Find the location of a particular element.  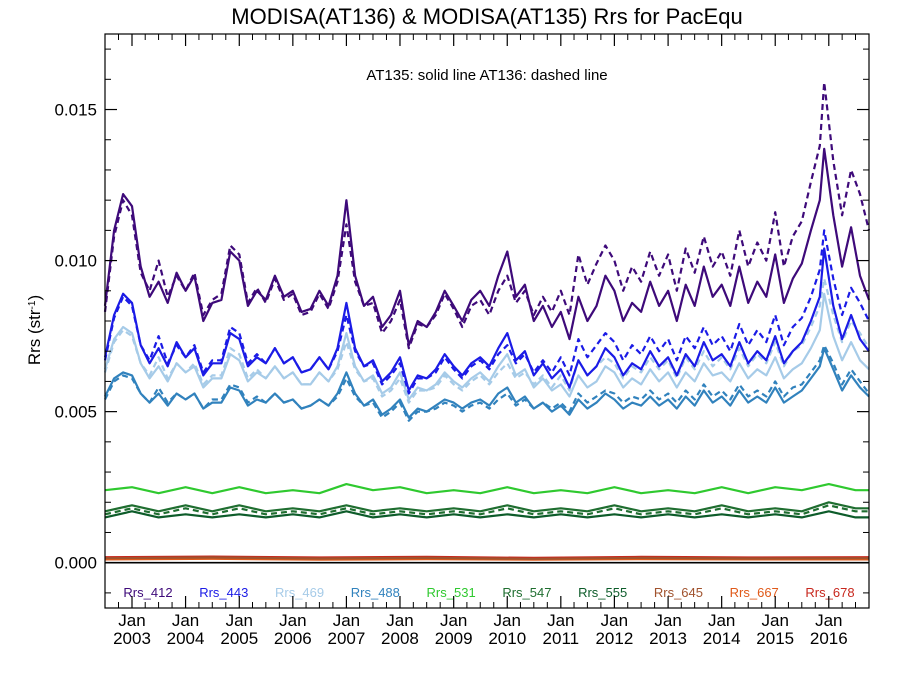

y-tick-label: 0.015 is located at coordinates (75, 110).